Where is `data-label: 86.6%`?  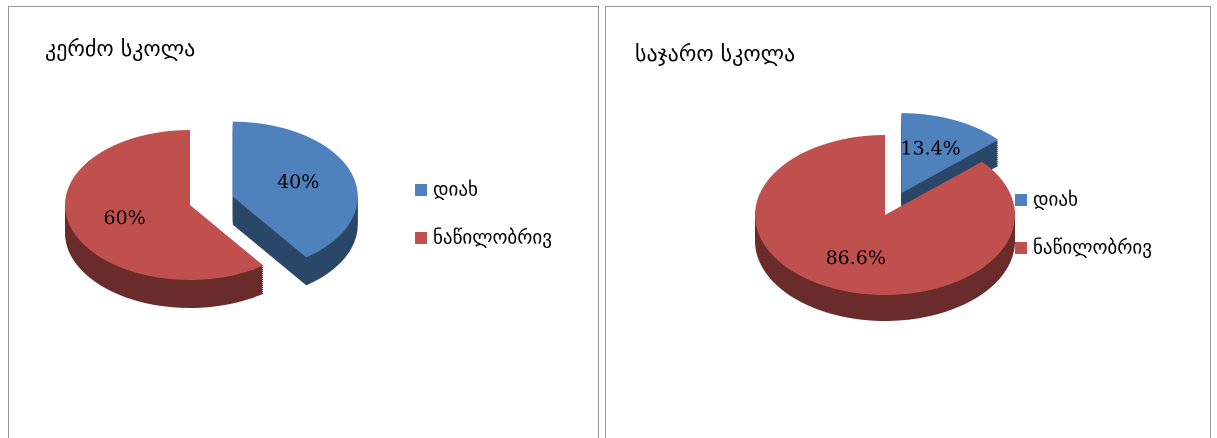 data-label: 86.6% is located at coordinates (856, 258).